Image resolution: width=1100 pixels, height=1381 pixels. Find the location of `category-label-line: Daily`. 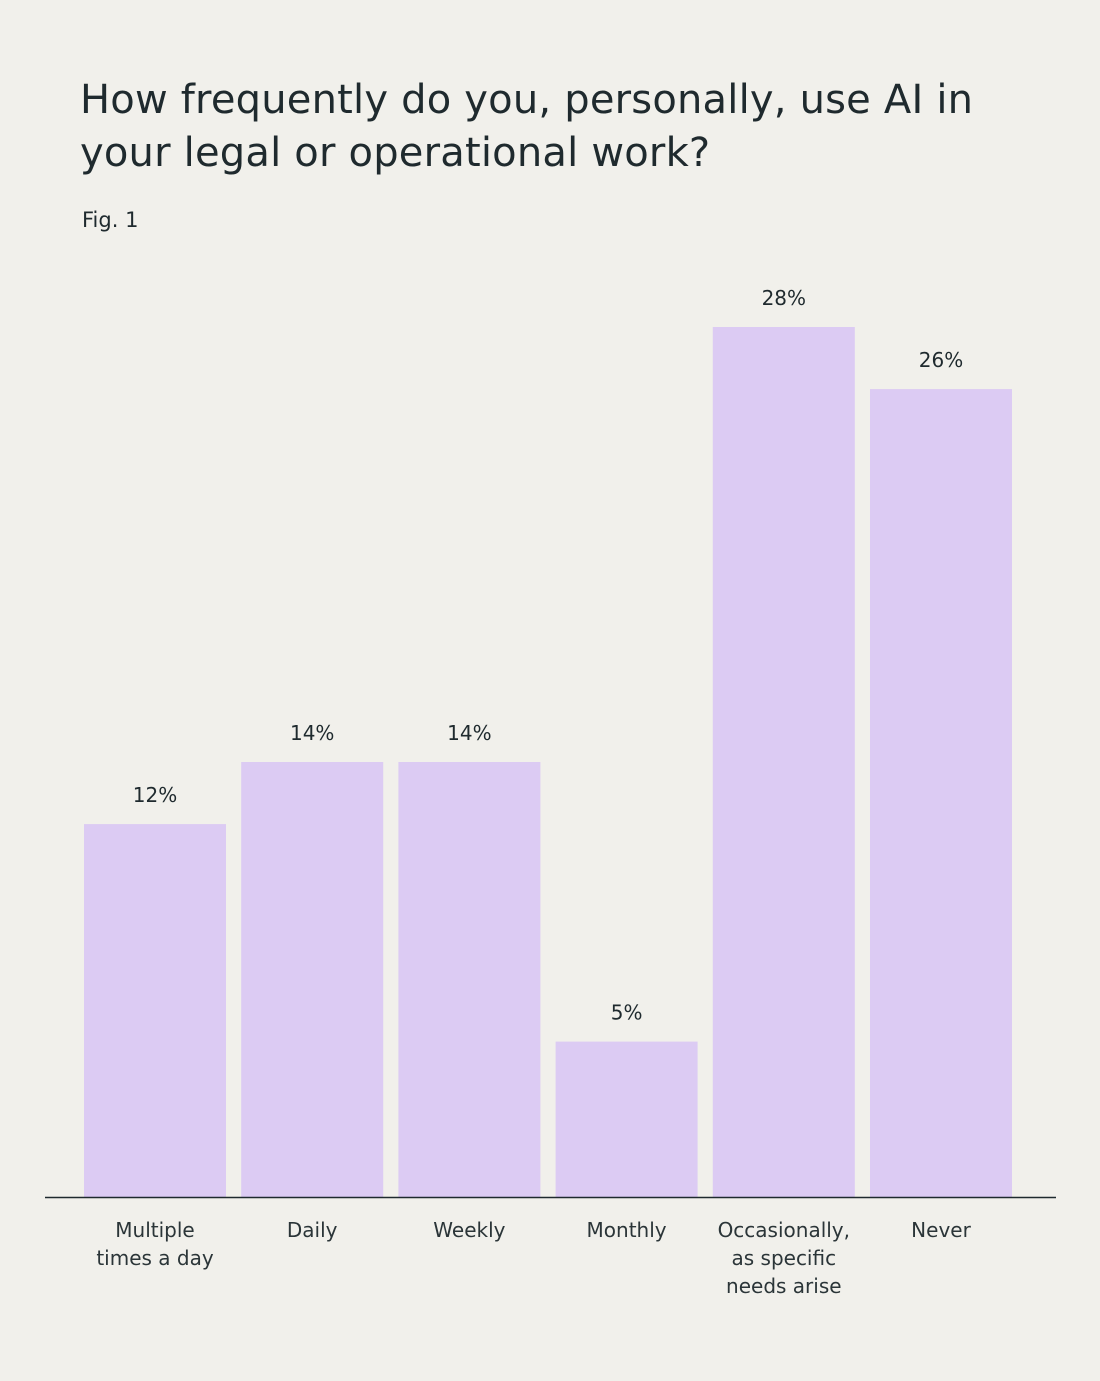

category-label-line: Daily is located at coordinates (312, 1230).